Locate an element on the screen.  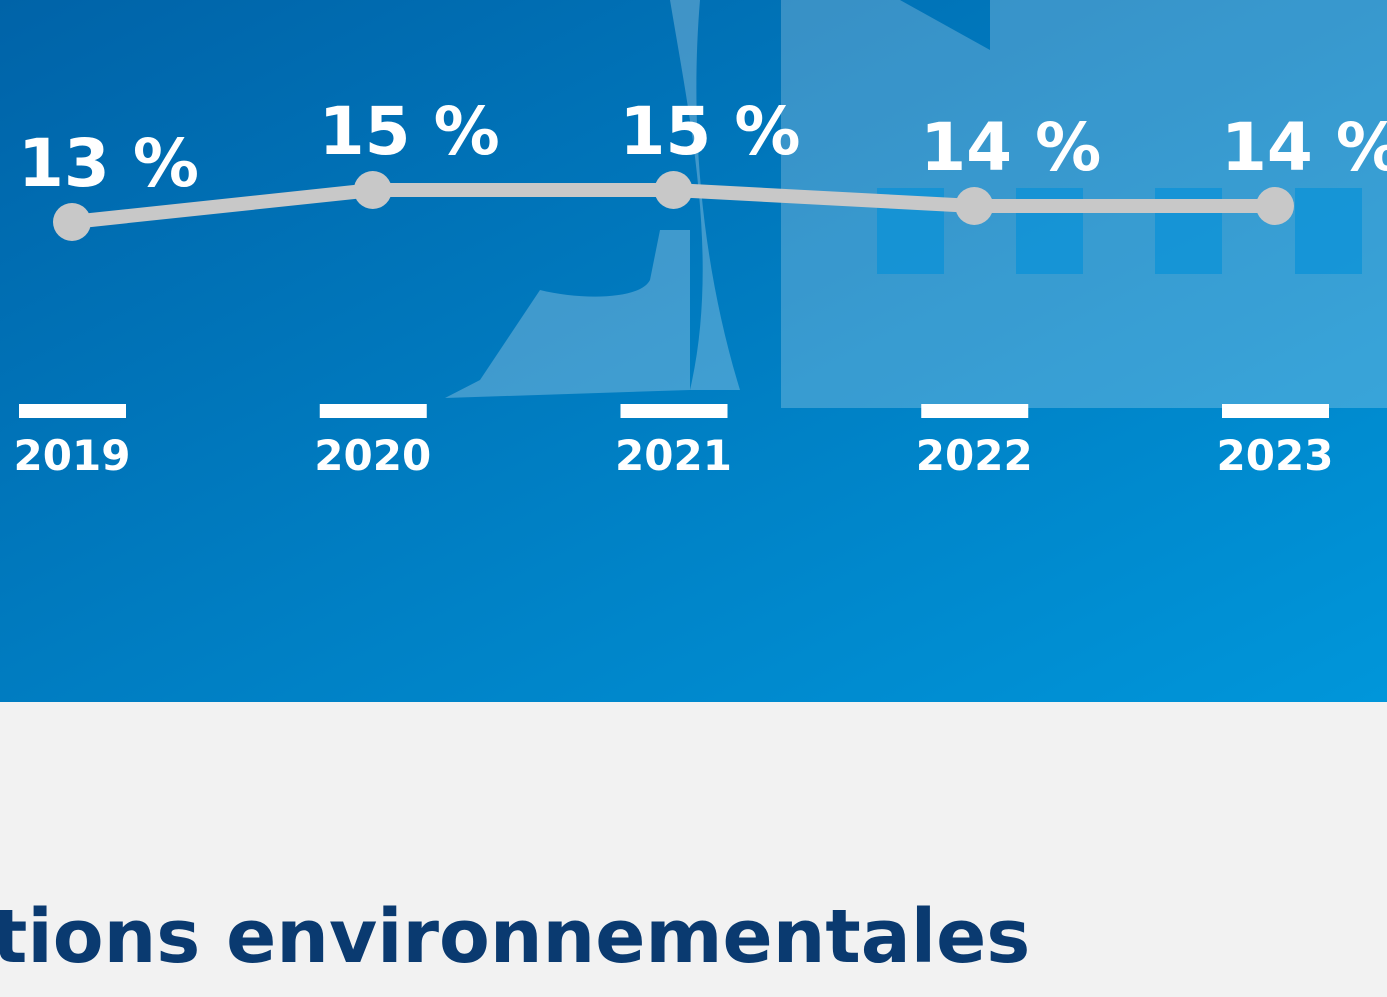
section-heading: tions environnementales is located at coordinates (515, 937).